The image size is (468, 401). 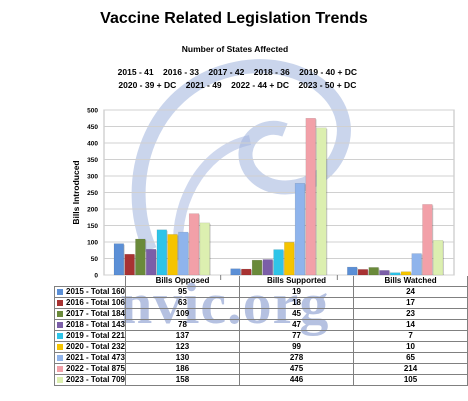 I want to click on table-row: 2021 - Total 473 130 278 65, so click(x=261, y=358).